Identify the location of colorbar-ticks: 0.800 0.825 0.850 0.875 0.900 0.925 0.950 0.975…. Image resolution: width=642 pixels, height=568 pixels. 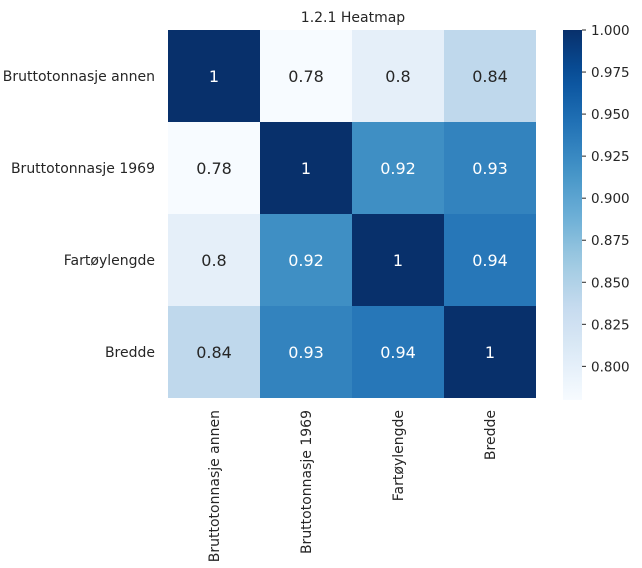
(606, 199).